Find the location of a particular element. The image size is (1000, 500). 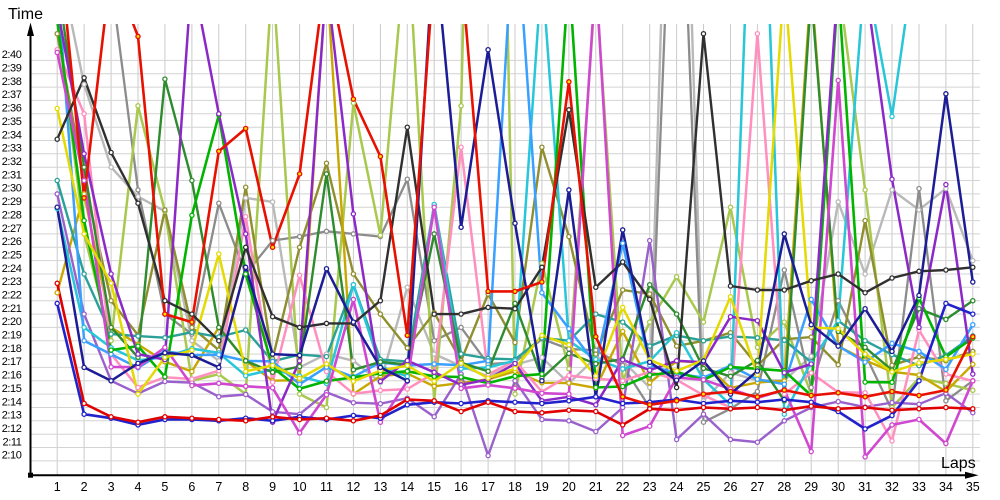

svg-text: 9 is located at coordinates (272, 487).